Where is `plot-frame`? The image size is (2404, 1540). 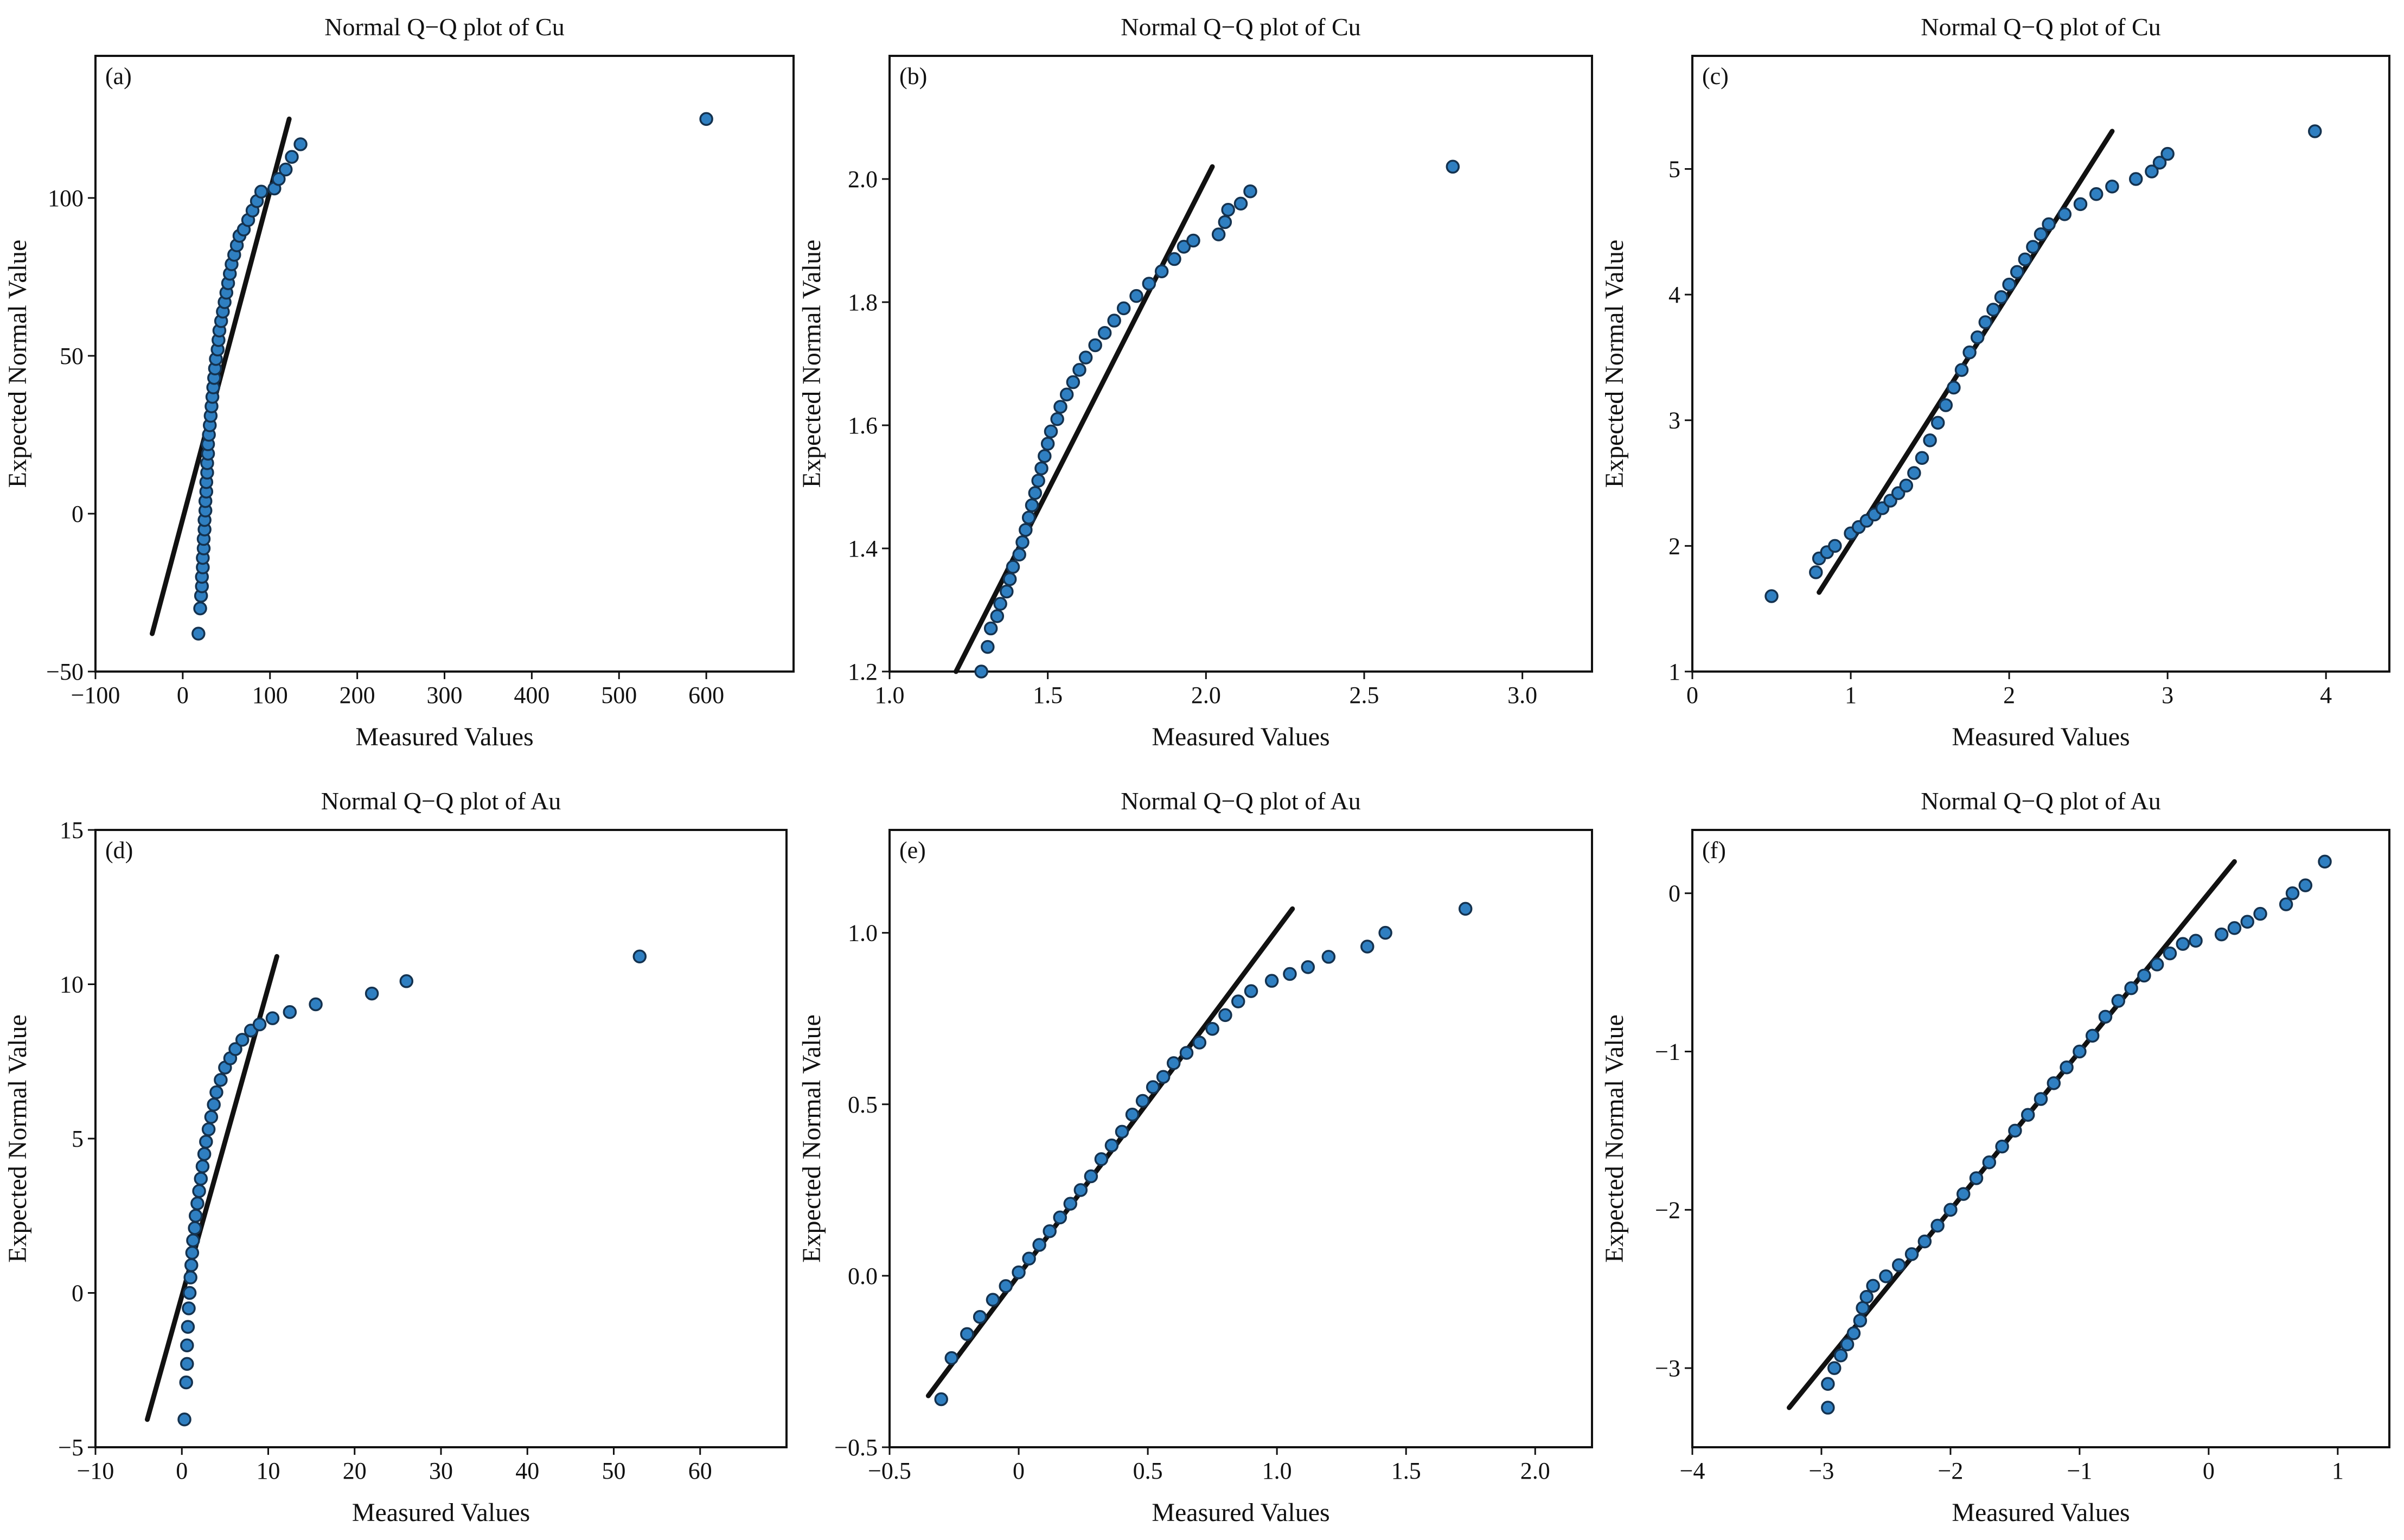
plot-frame is located at coordinates (2041, 1138).